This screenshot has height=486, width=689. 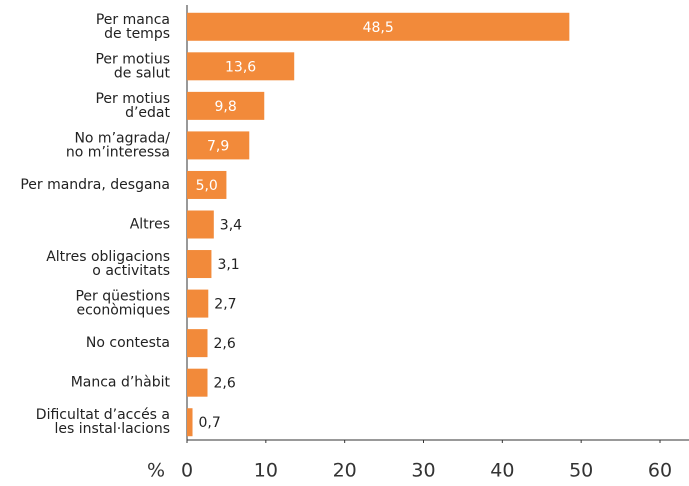 I want to click on value-label: 13,6, so click(x=240, y=67).